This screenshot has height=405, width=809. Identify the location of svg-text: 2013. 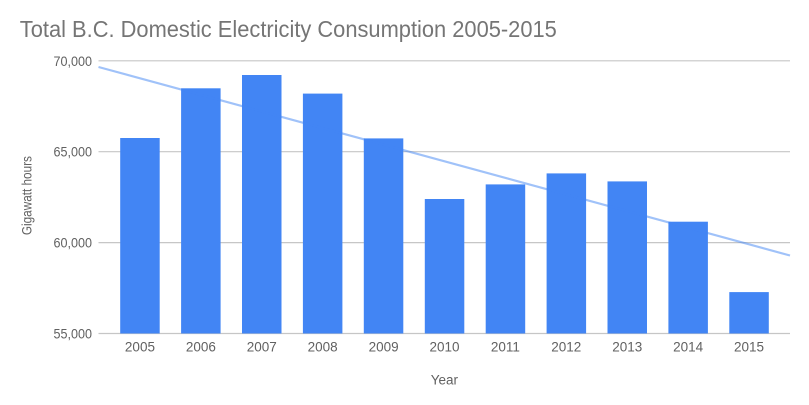
(627, 347).